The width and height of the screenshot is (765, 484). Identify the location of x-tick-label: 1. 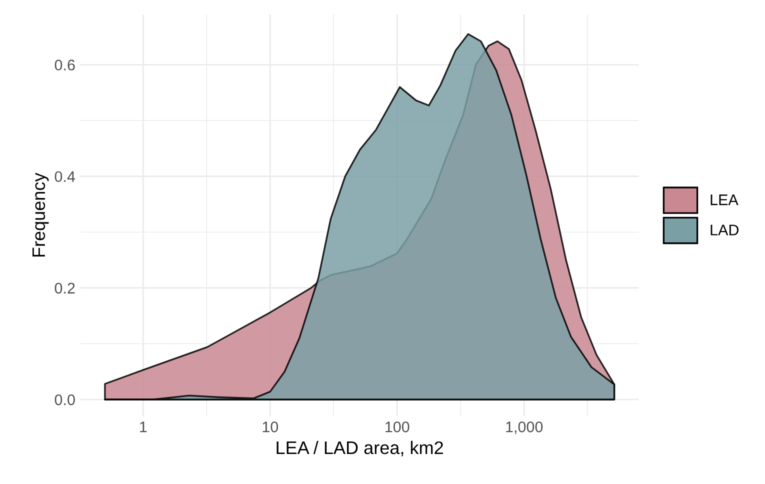
(143, 427).